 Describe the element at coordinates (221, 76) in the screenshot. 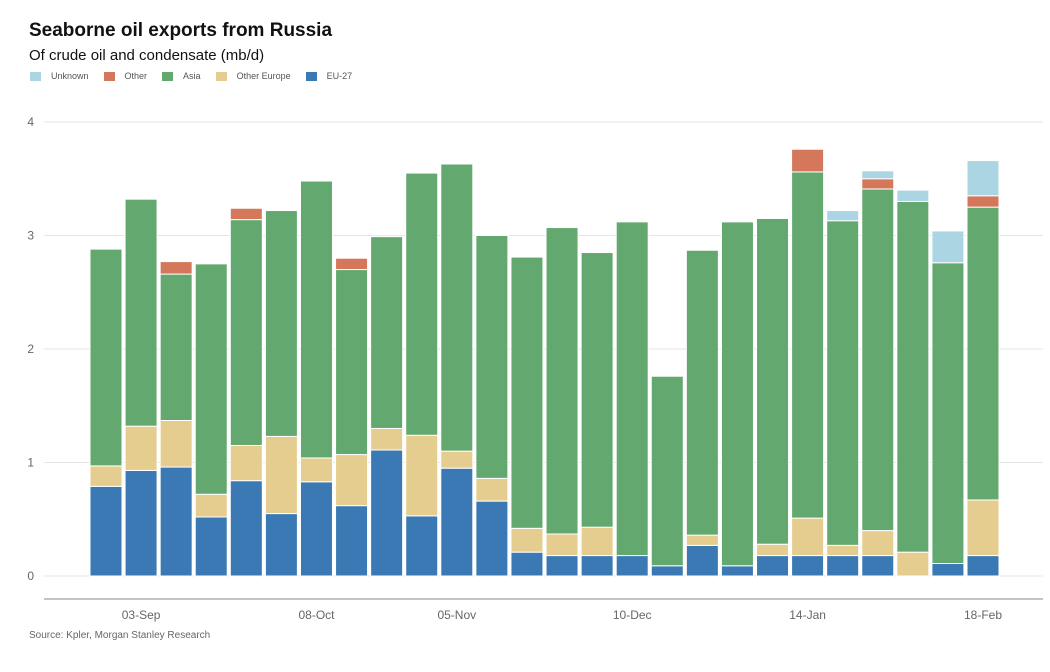

I see `legend-swatch-other-europe` at that location.